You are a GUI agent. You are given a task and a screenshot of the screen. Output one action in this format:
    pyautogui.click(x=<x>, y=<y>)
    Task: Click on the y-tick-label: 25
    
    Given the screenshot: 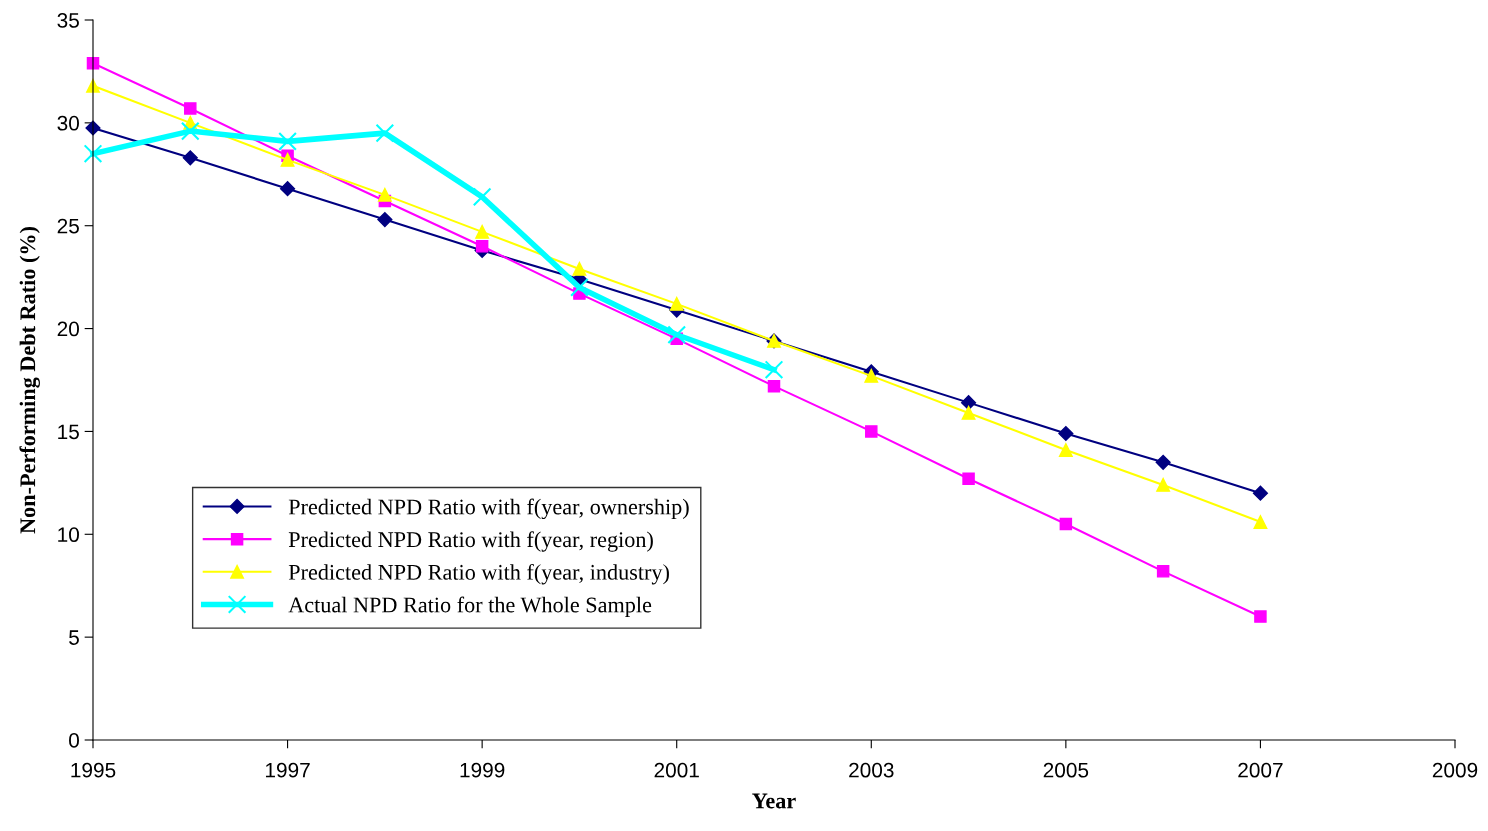 What is the action you would take?
    pyautogui.click(x=68, y=226)
    